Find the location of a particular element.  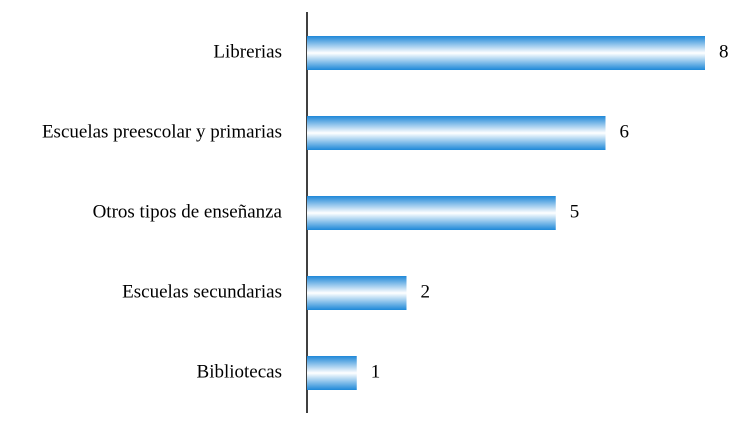

y-tick-label: Escuelas preescolar y primarias is located at coordinates (162, 131).